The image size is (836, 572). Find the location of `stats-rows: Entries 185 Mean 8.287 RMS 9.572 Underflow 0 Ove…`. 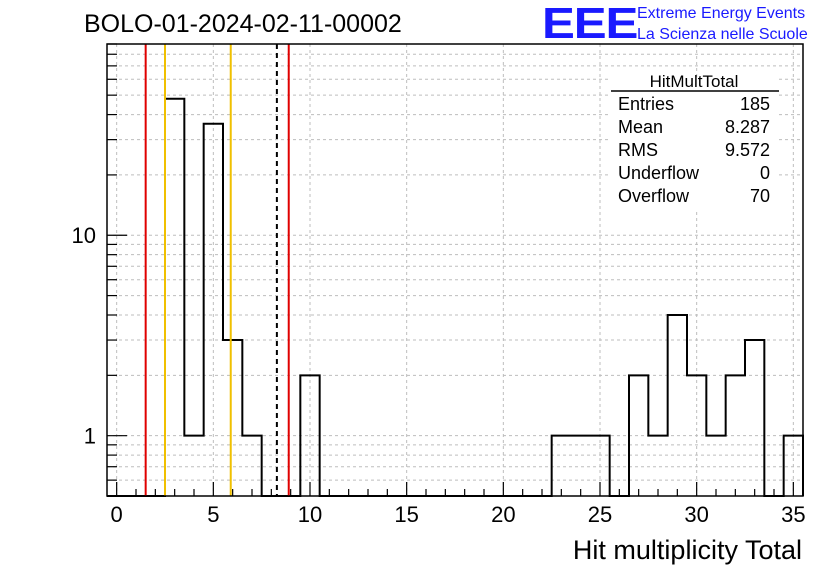

stats-rows: Entries 185 Mean 8.287 RMS 9.572 Underflow 0 Ove… is located at coordinates (694, 150).